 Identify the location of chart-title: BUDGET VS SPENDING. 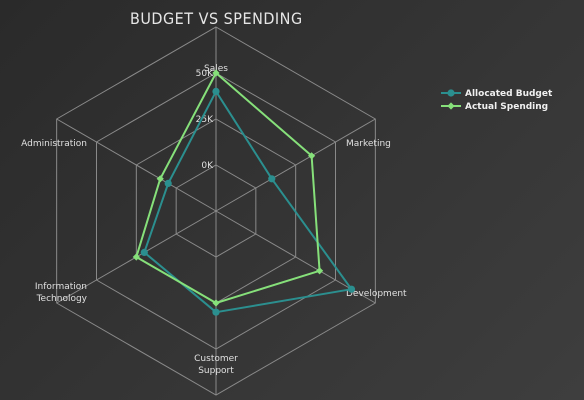
(216, 18).